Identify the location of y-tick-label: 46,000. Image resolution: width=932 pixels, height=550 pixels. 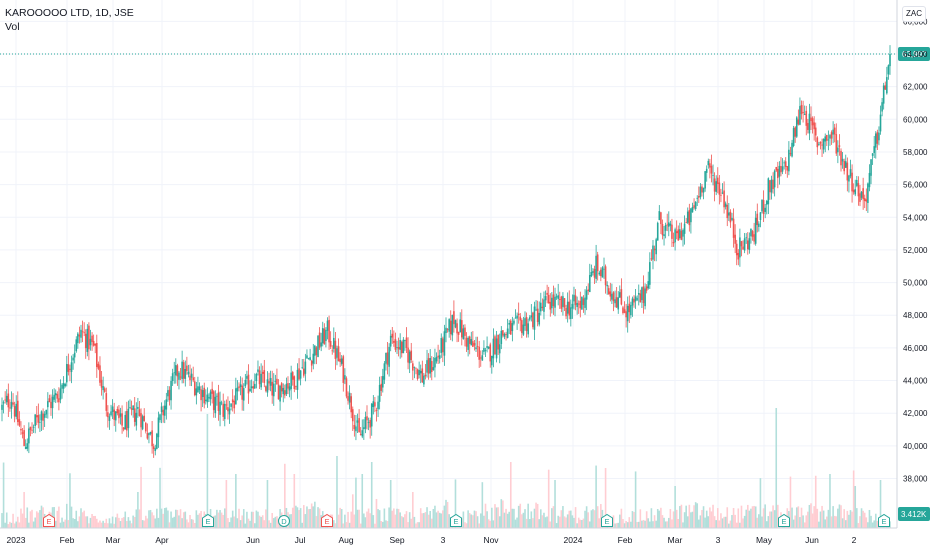
(915, 348).